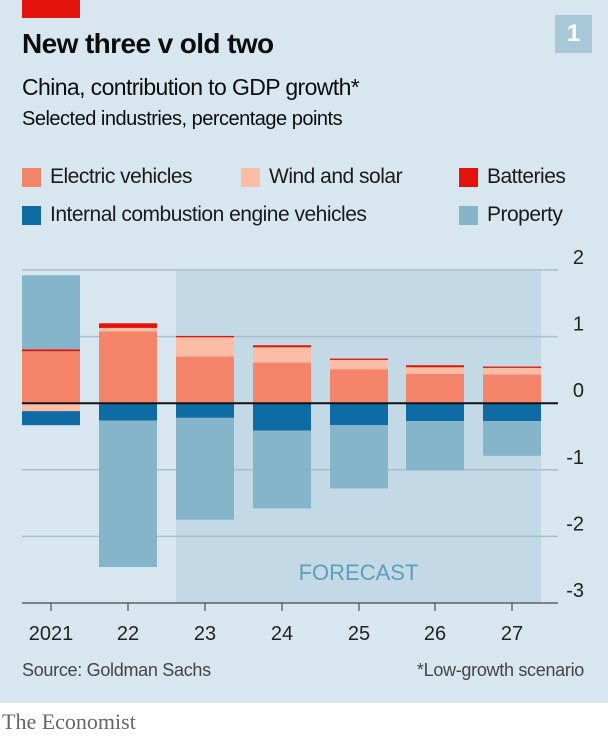 Image resolution: width=608 pixels, height=739 pixels. What do you see at coordinates (578, 325) in the screenshot?
I see `y-tick-label: 1` at bounding box center [578, 325].